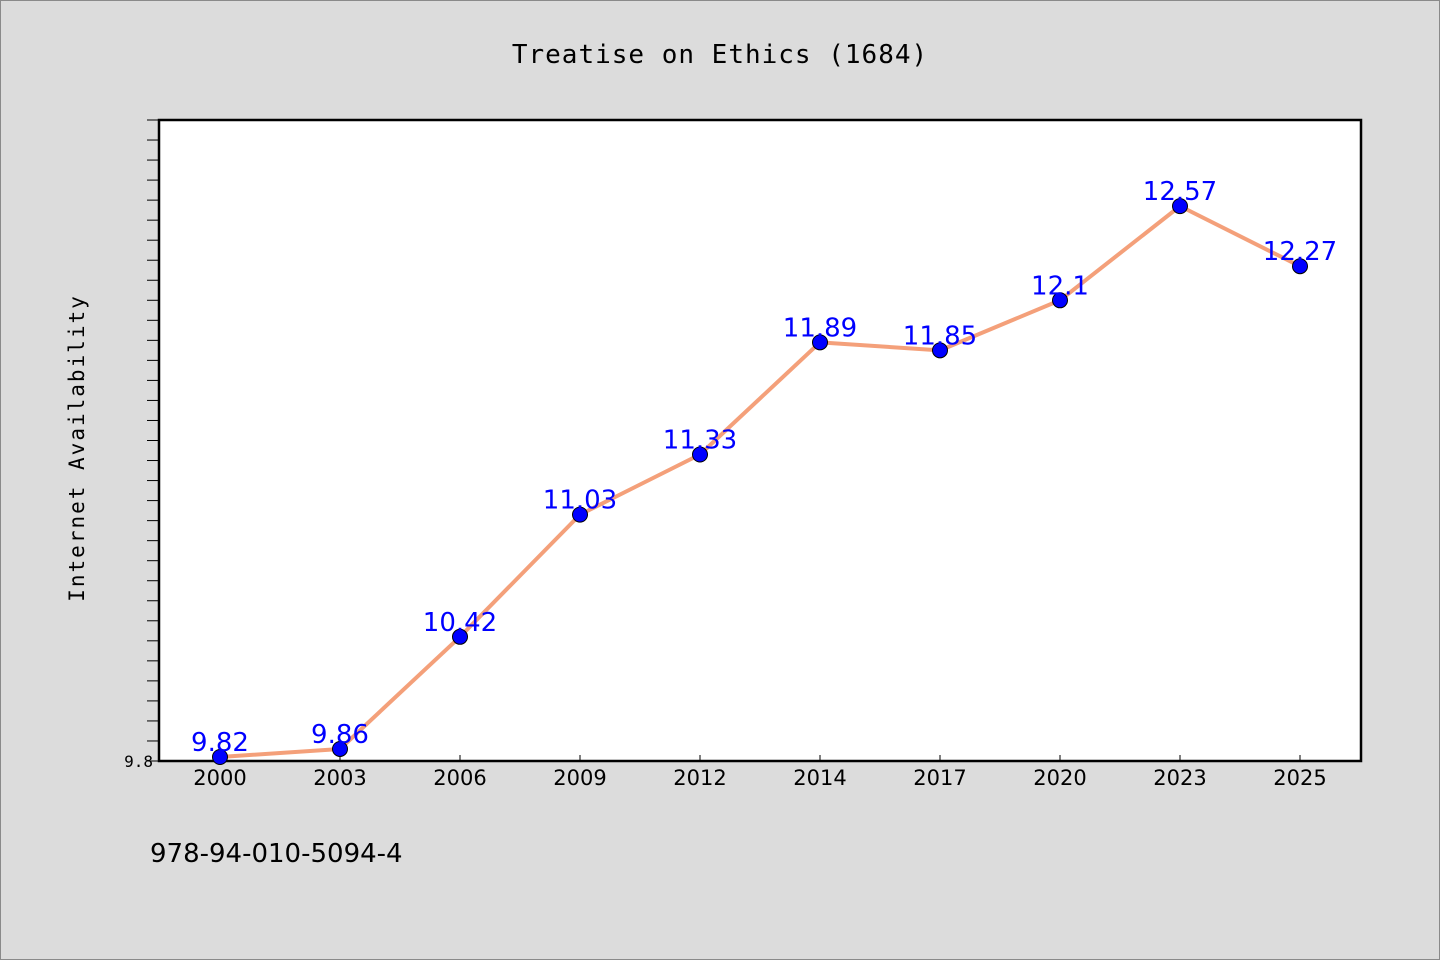 This screenshot has height=960, width=1440. What do you see at coordinates (580, 501) in the screenshot?
I see `data-label: 11.03` at bounding box center [580, 501].